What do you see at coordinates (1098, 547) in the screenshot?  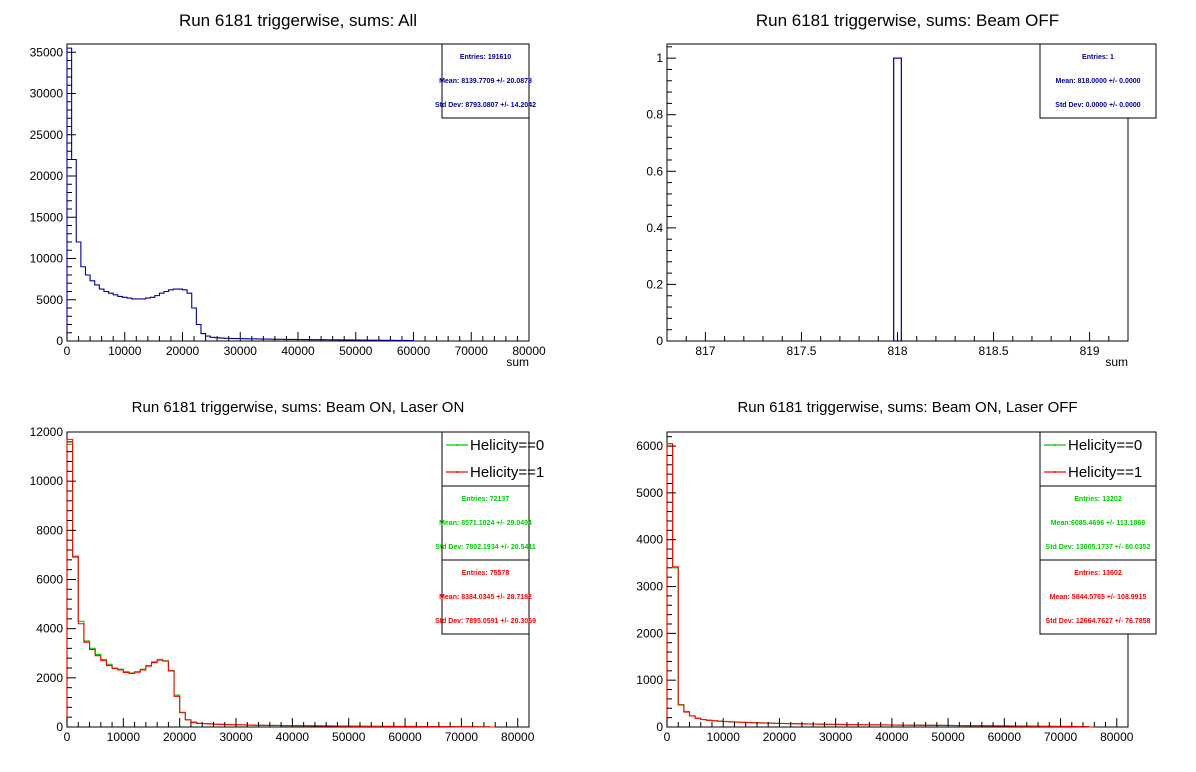 I see `stats-line: Std Dev: 13005.1737 +/- 80.0352` at bounding box center [1098, 547].